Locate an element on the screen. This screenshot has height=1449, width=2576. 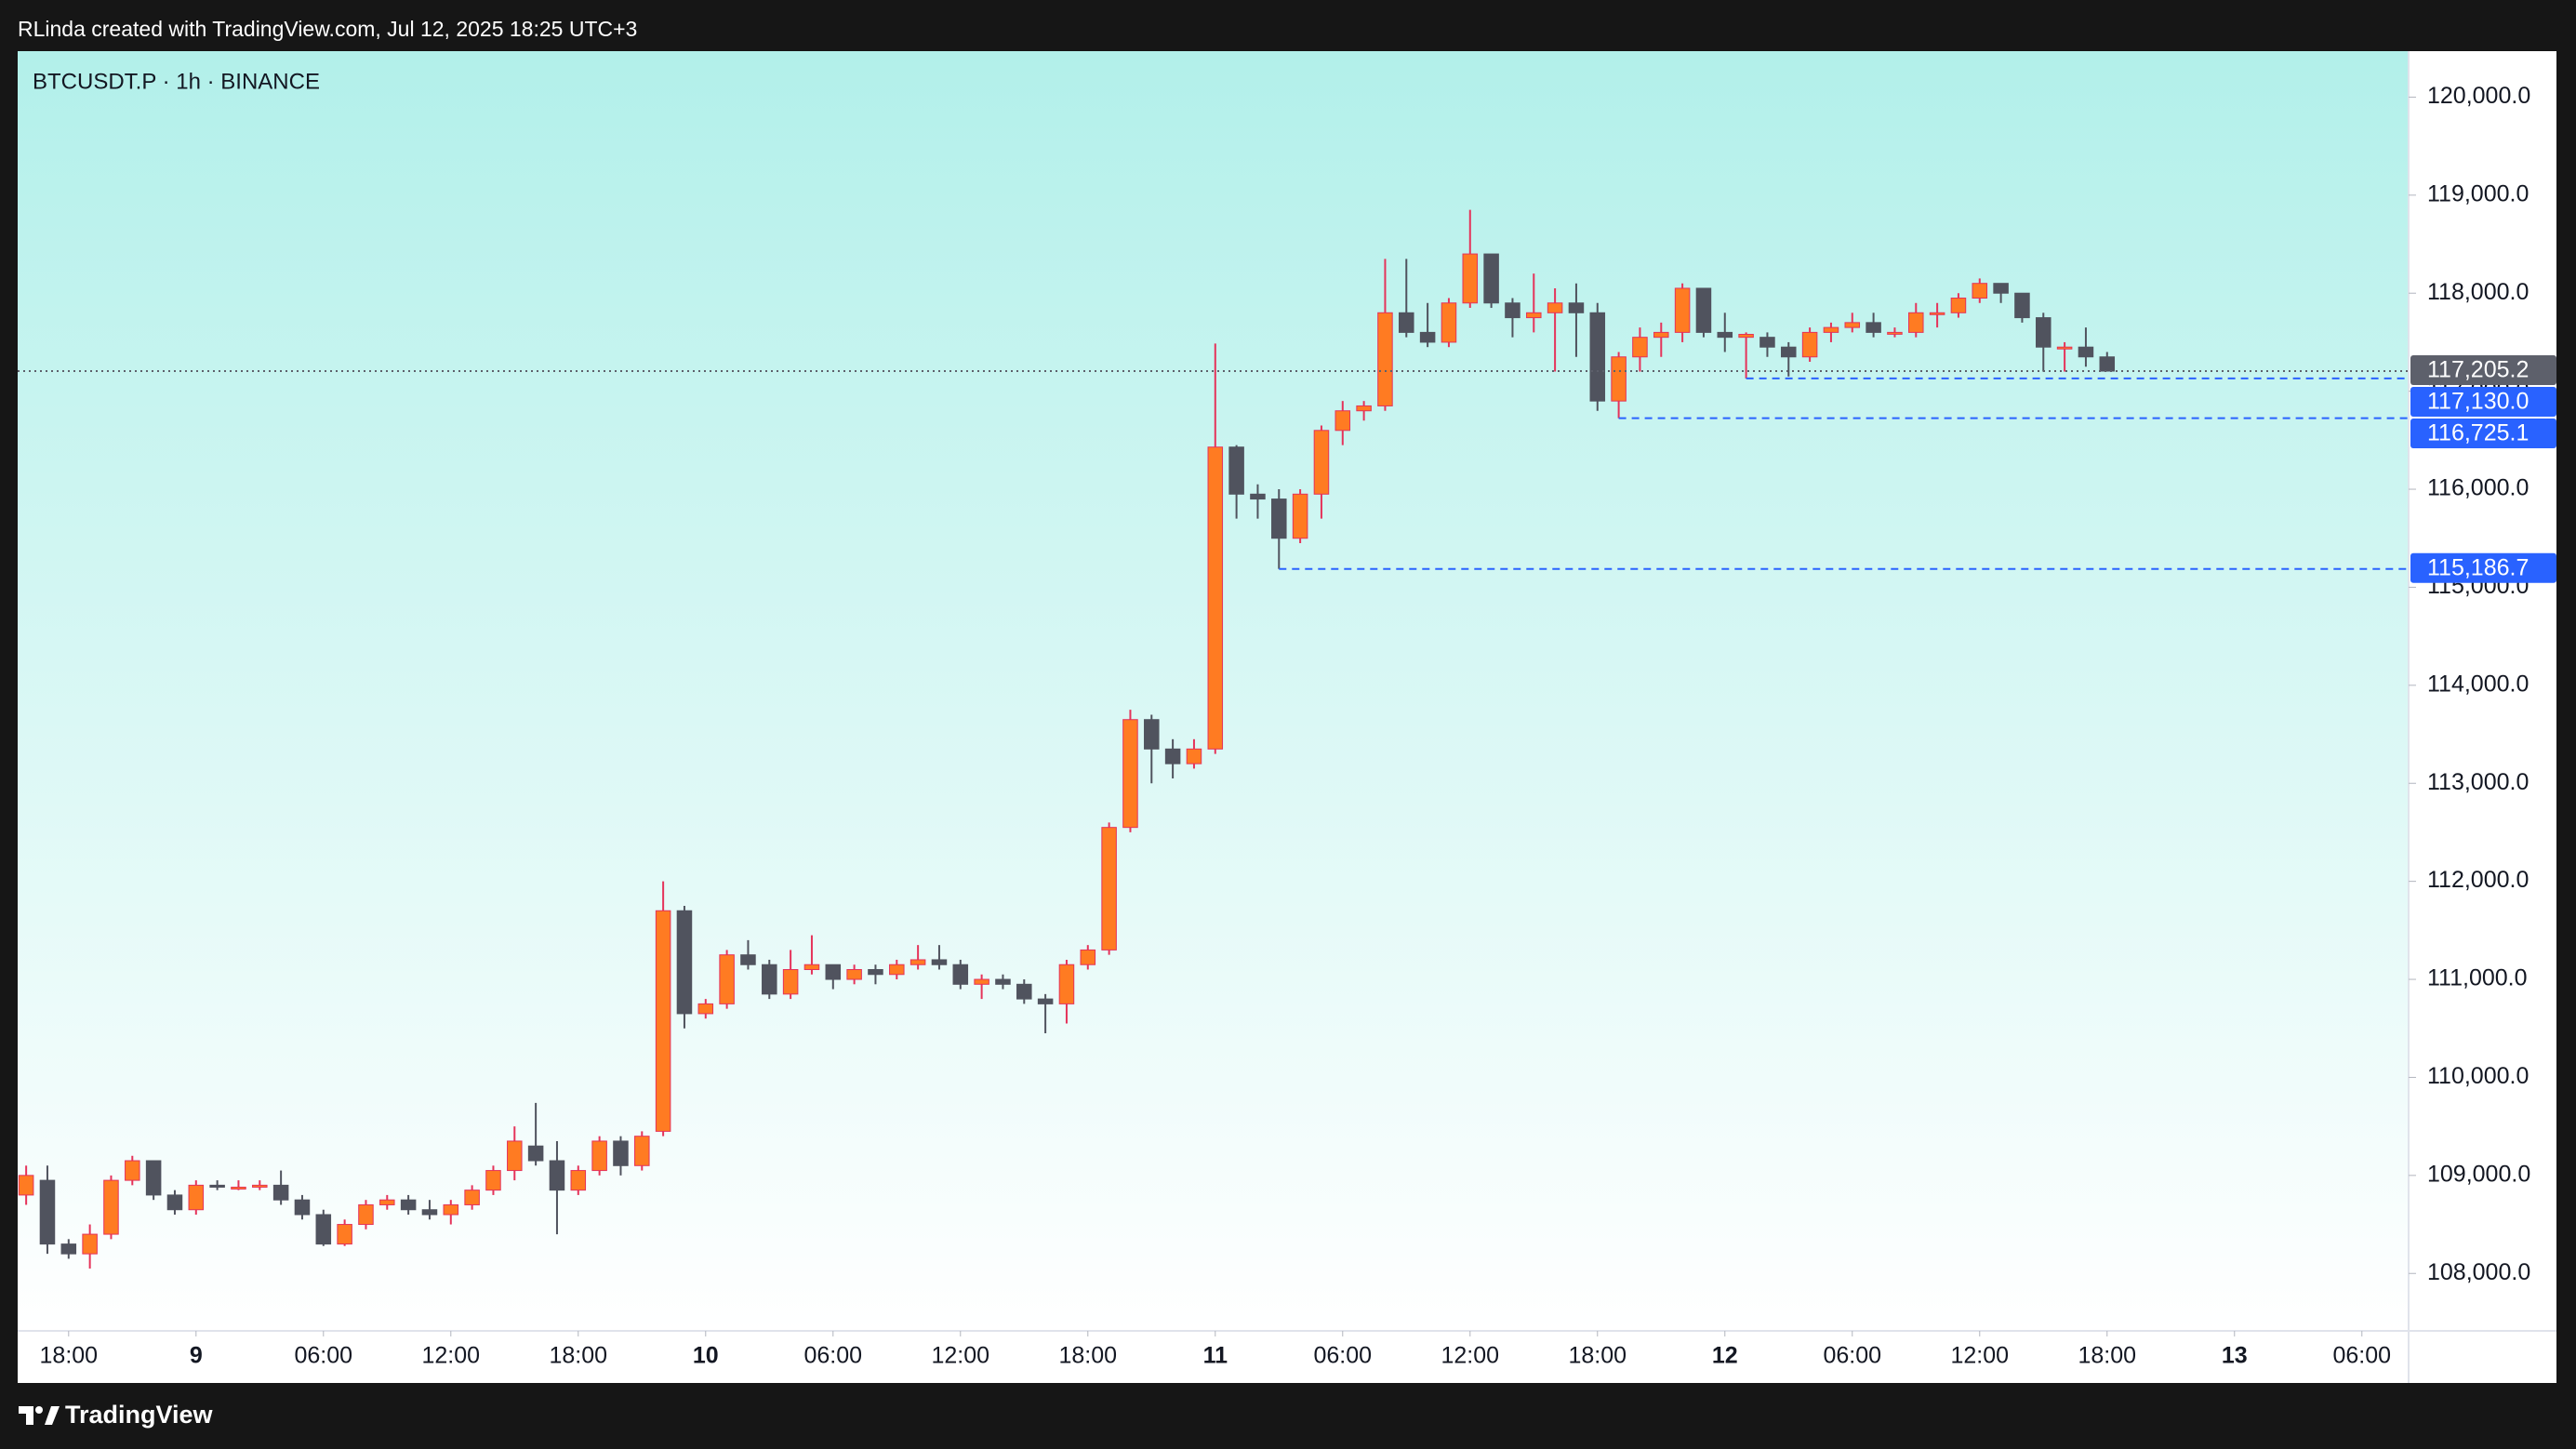
price-tag is located at coordinates (2483, 370).